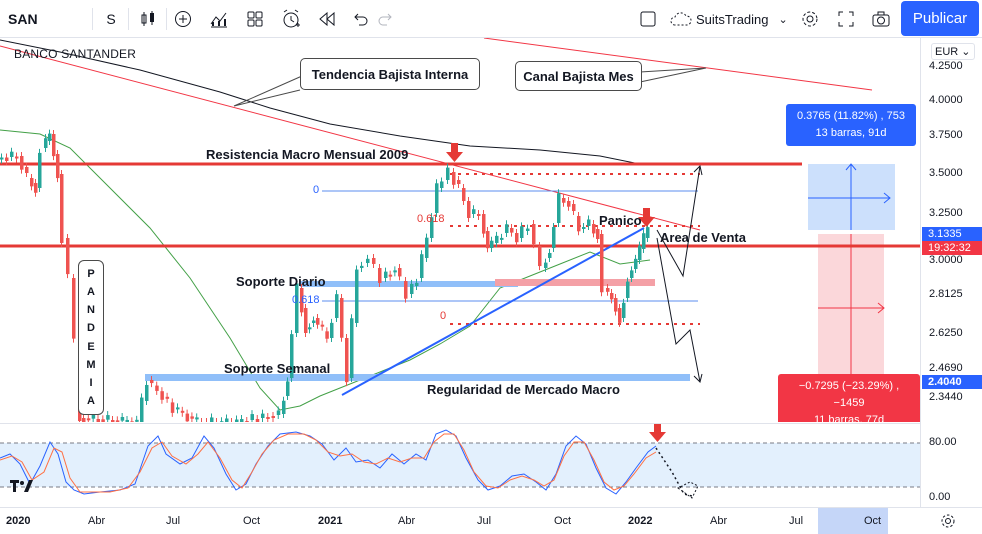  What do you see at coordinates (255, 19) in the screenshot?
I see `templates-icon` at bounding box center [255, 19].